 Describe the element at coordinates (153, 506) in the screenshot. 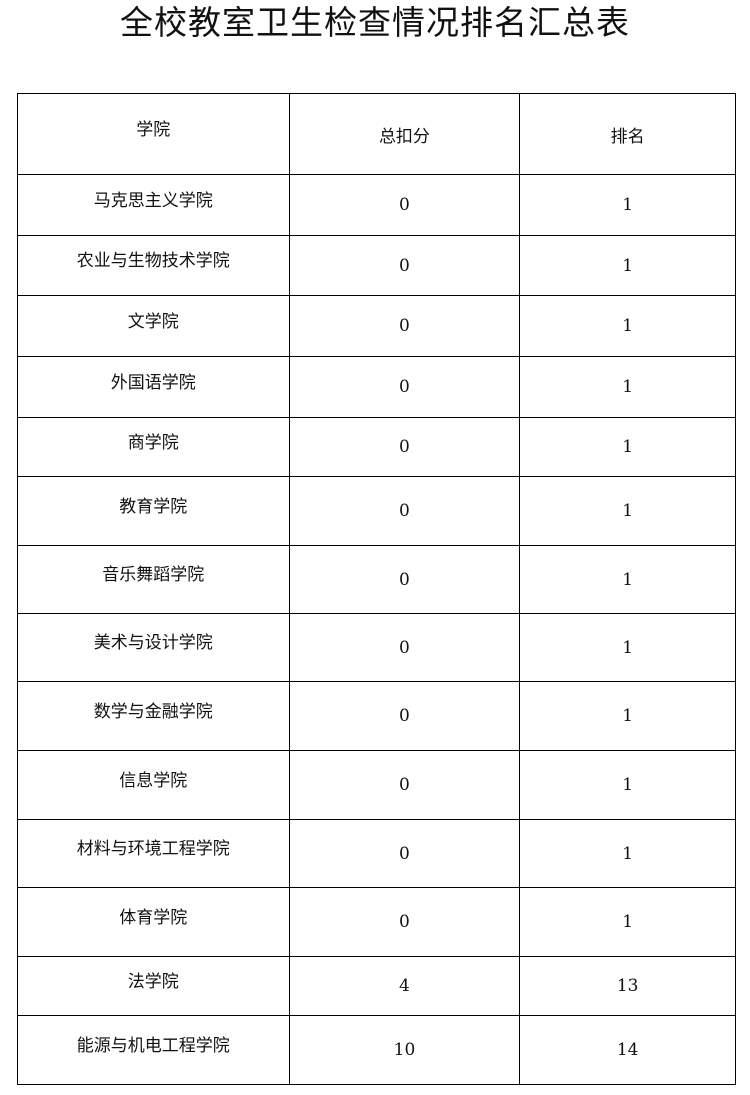

I see `college-name: 教育学院` at that location.